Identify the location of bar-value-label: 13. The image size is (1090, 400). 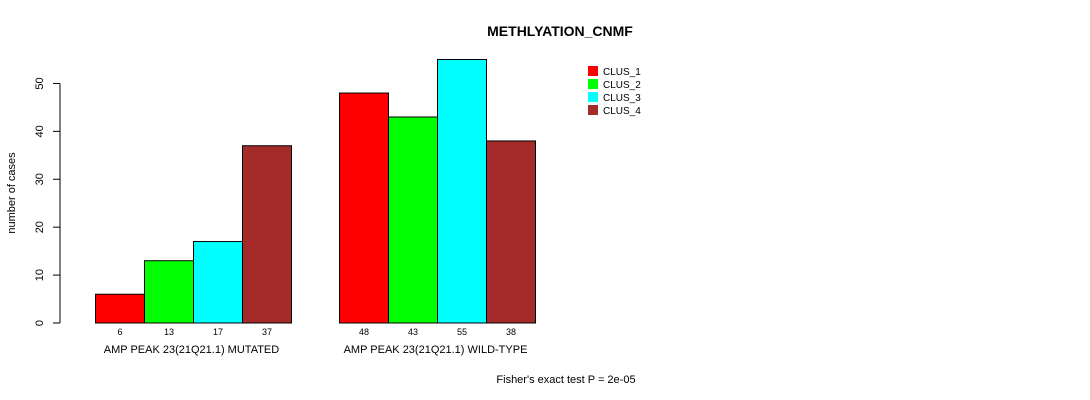
(169, 332).